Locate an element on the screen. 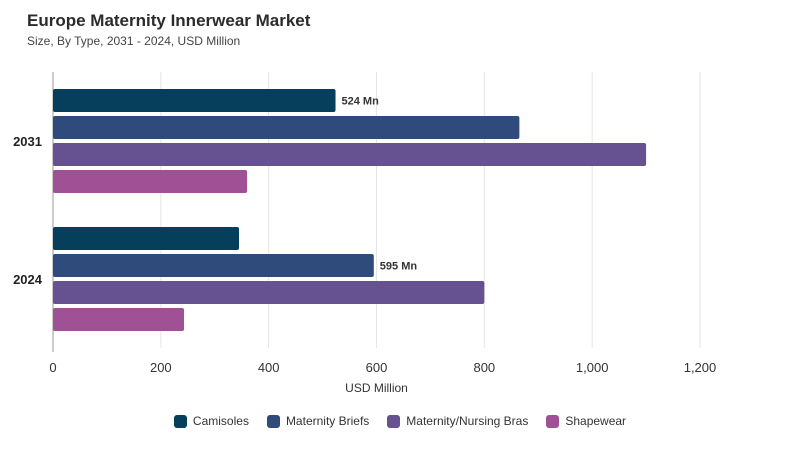 The width and height of the screenshot is (800, 450). legend-label: Shapewear is located at coordinates (596, 421).